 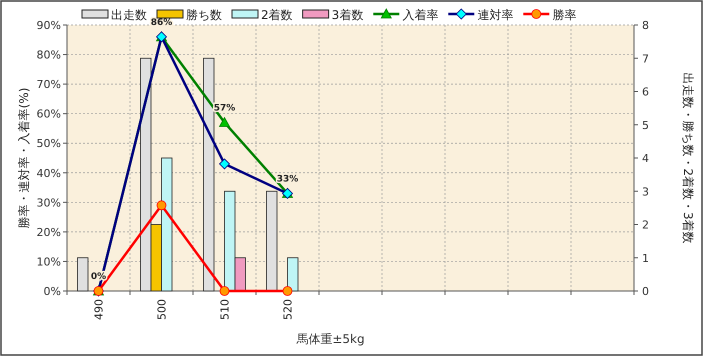 I want to click on y2-tick-label: 0, so click(x=645, y=291).